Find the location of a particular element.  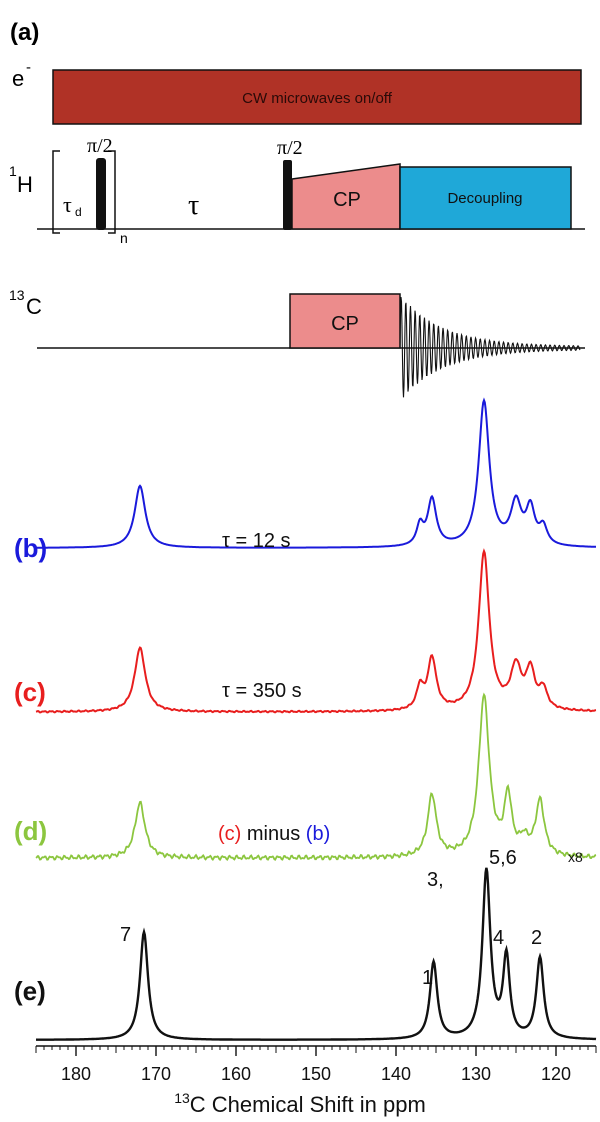

carbon-cp-label: CP is located at coordinates (345, 324).